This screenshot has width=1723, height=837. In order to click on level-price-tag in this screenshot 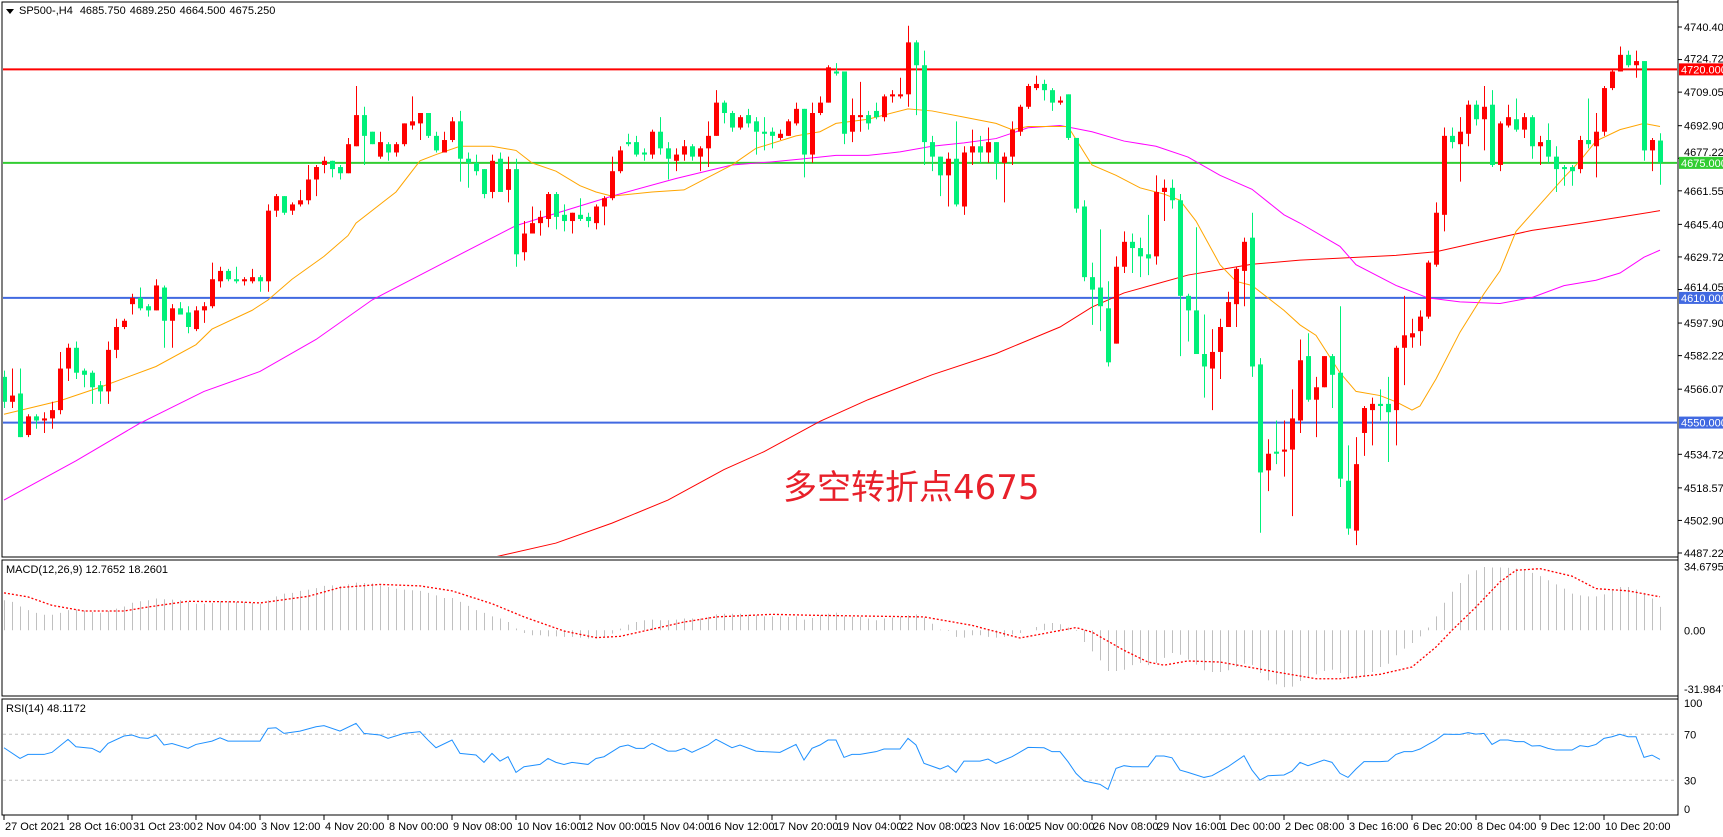, I will do `click(1701, 297)`.